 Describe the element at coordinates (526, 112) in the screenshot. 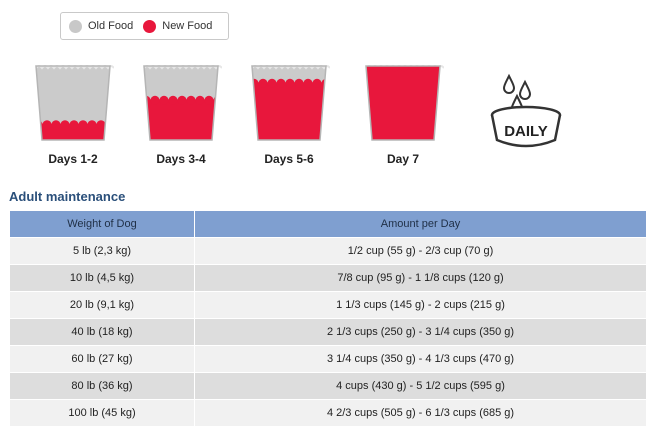

I see `water-bowl-icon: DAILY` at that location.